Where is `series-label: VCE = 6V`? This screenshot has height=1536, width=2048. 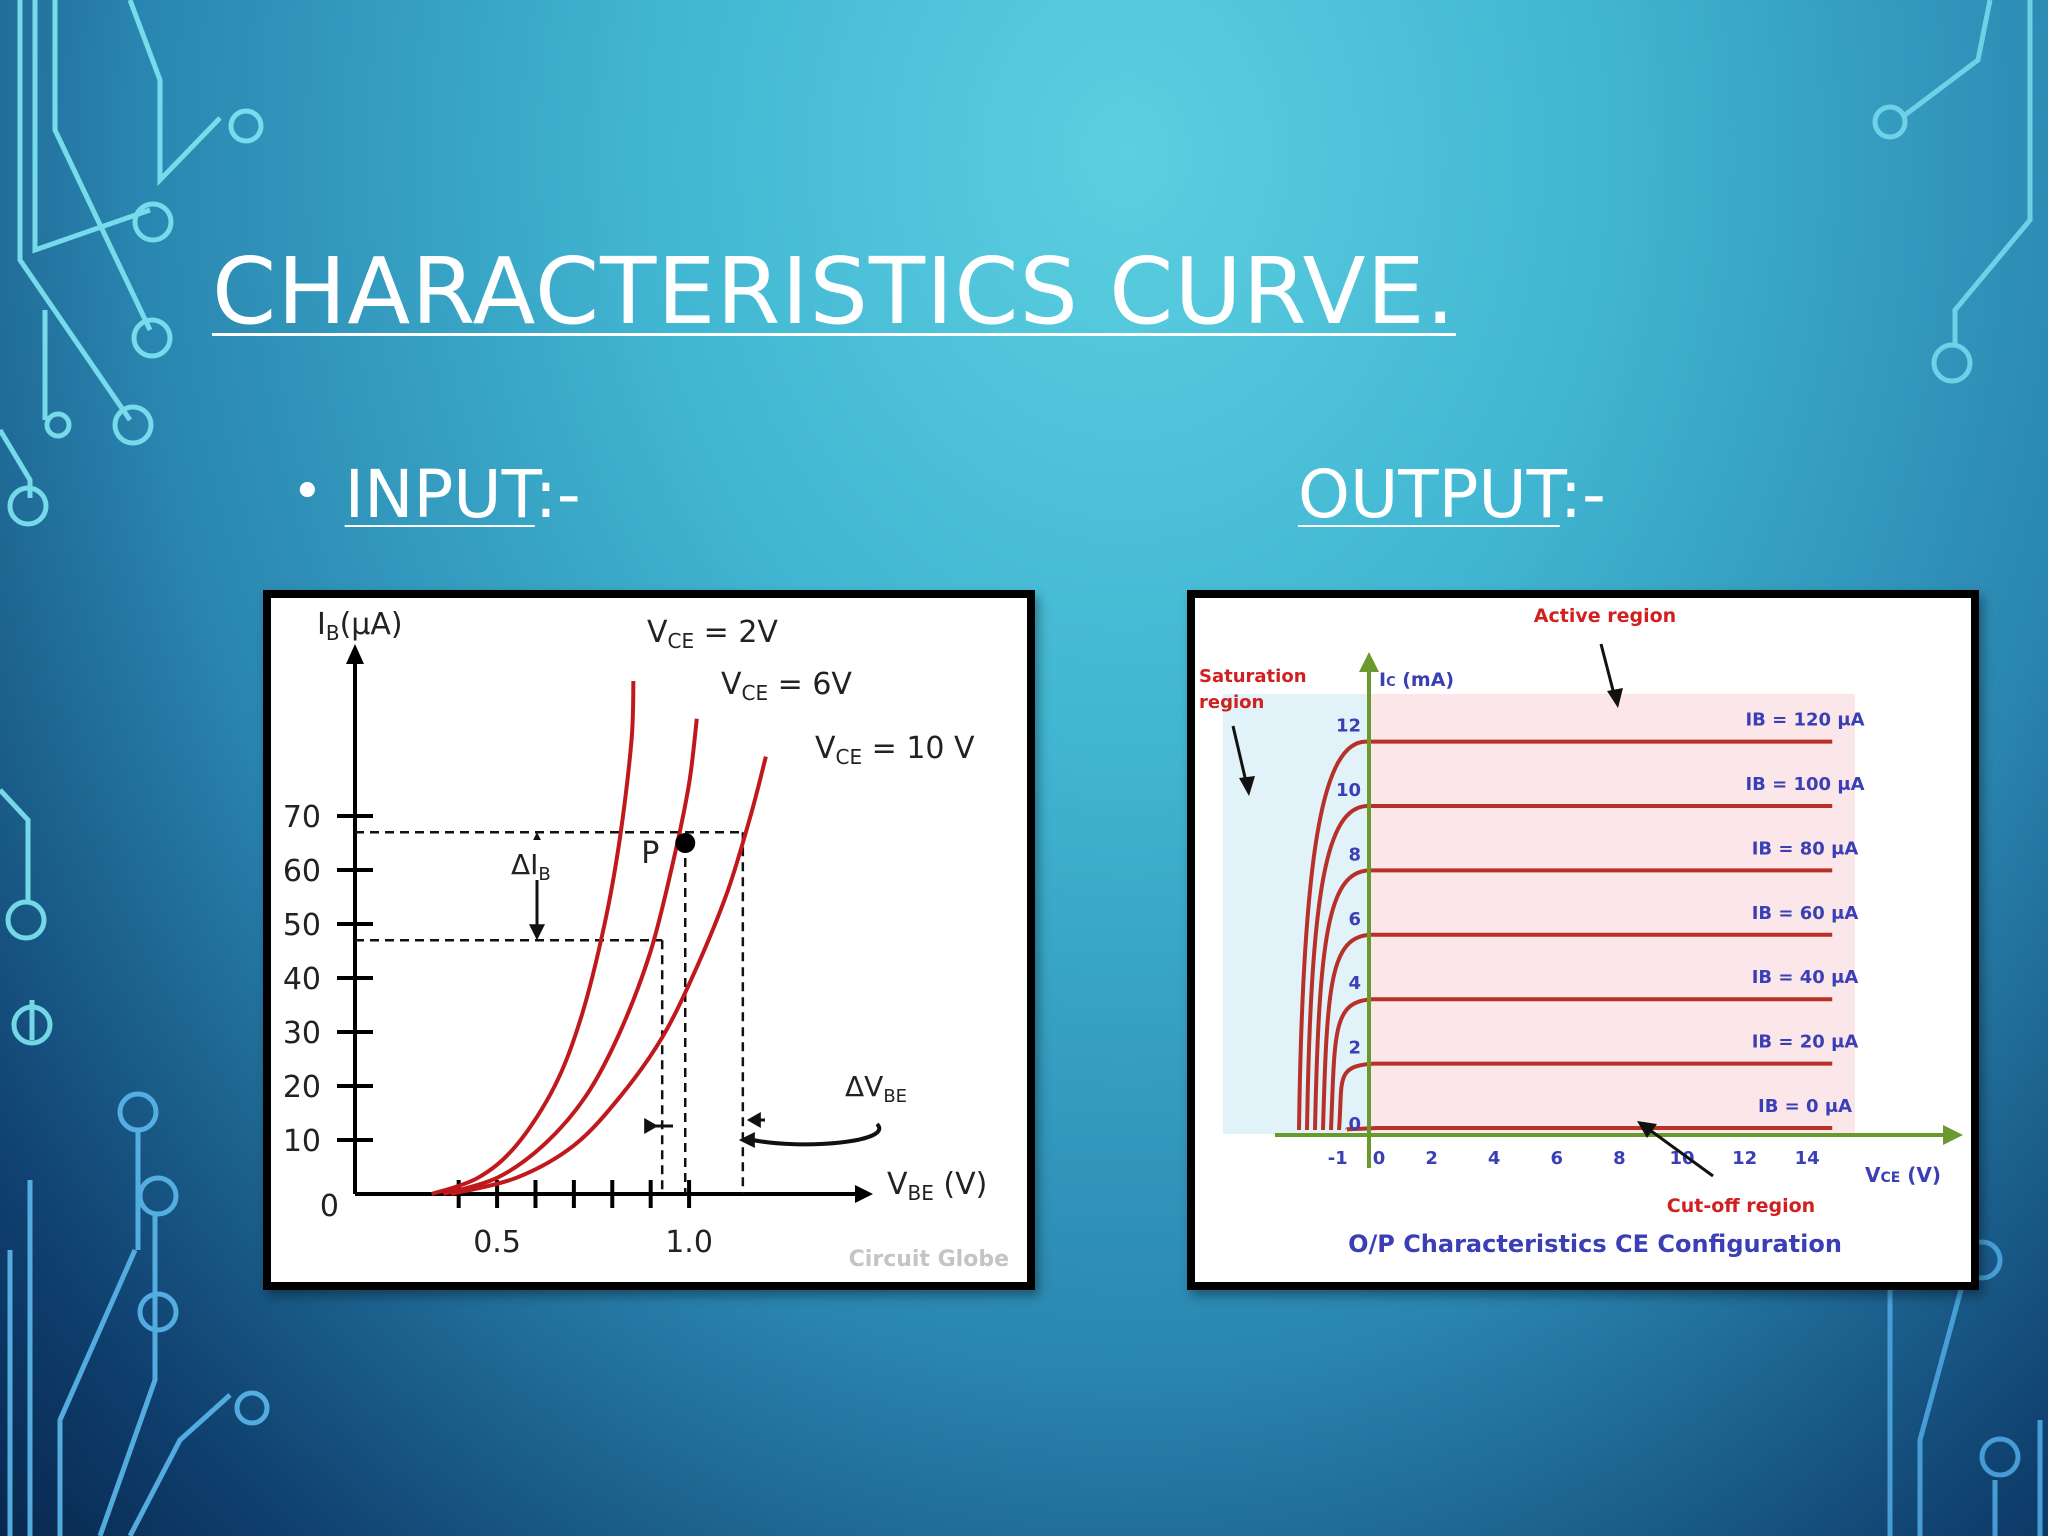
series-label: VCE = 6V is located at coordinates (786, 686).